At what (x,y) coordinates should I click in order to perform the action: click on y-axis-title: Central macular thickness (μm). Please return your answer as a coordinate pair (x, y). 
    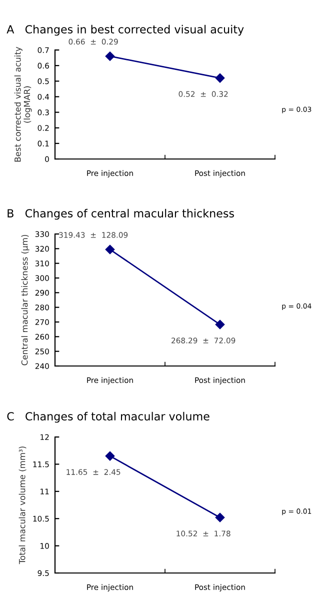
    Looking at the image, I should click on (25, 300).